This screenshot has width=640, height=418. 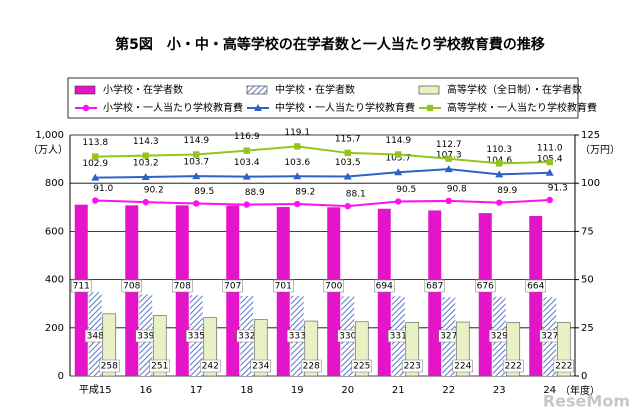 What do you see at coordinates (146, 164) in the screenshot?
I see `line-value-label: 103.2` at bounding box center [146, 164].